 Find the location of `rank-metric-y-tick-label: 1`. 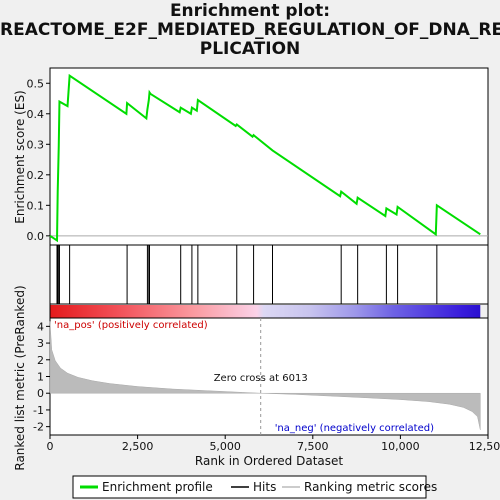

rank-metric-y-tick-label: 1 is located at coordinates (40, 377).